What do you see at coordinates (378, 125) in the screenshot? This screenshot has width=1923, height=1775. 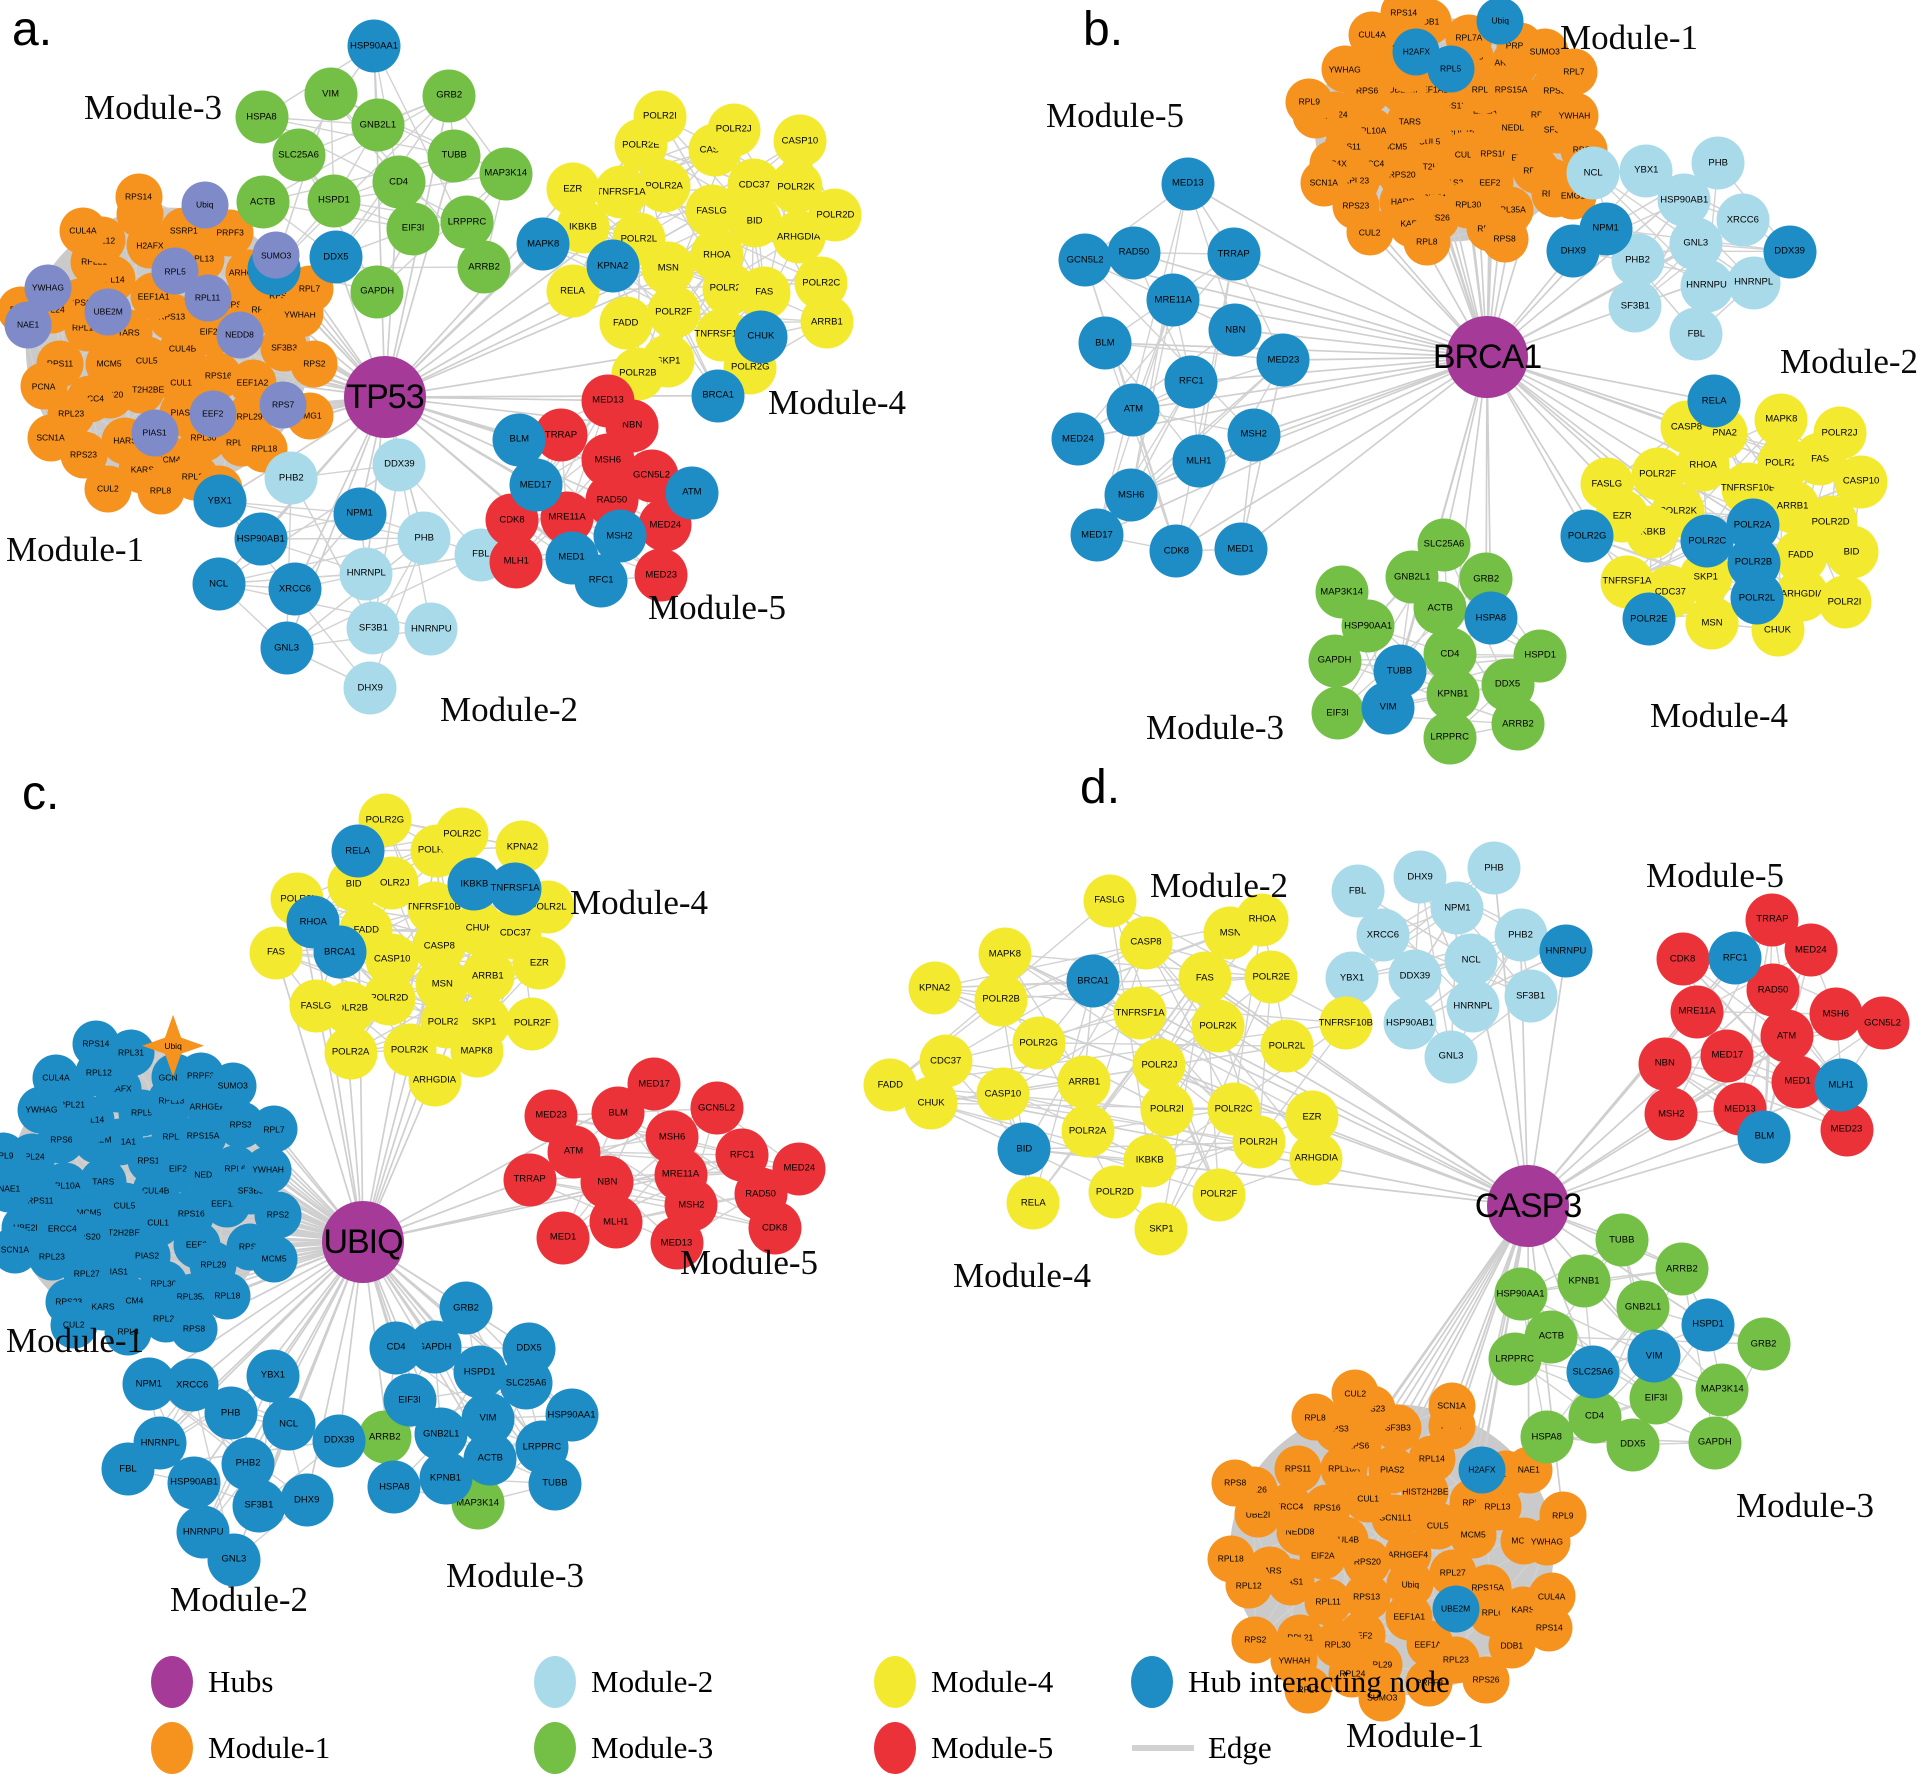 I see `network-node-GNB2L1: GNB2L1` at bounding box center [378, 125].